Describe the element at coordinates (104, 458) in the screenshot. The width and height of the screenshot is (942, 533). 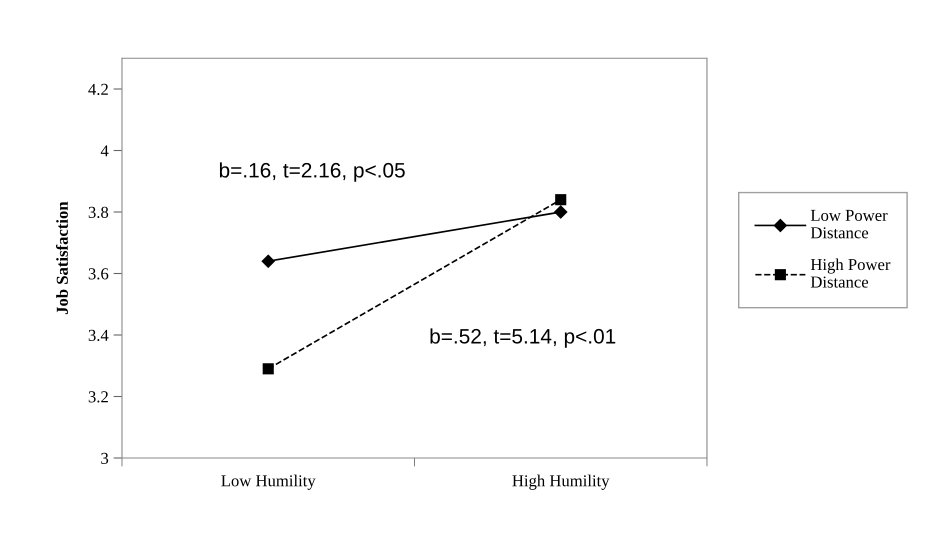
I see `y-tick-label: 3` at that location.